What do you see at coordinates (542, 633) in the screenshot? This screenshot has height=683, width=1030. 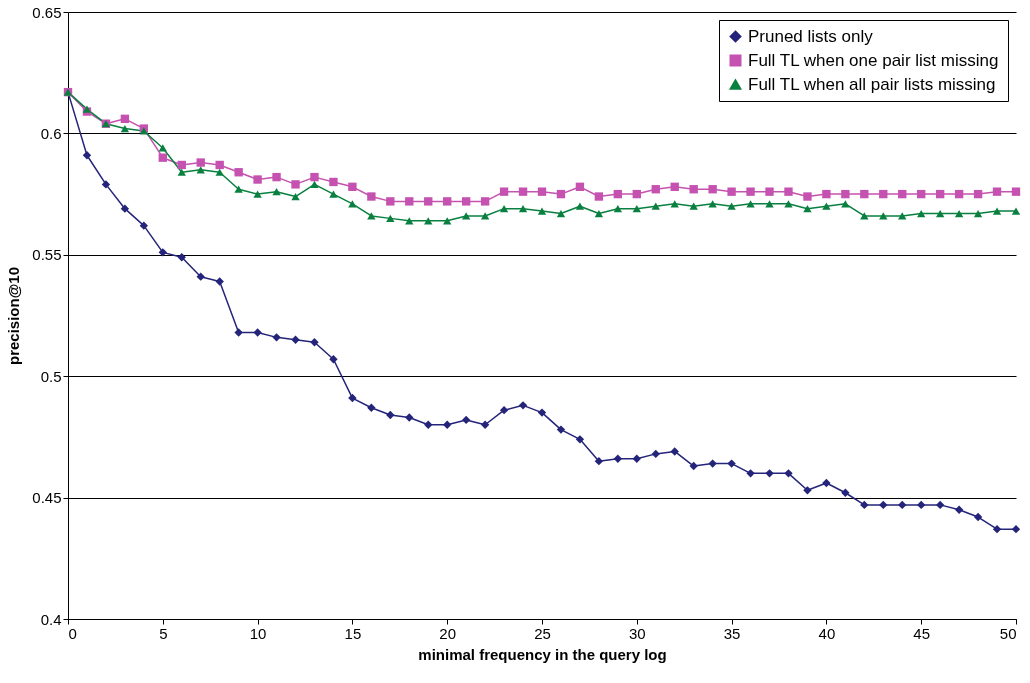 I see `x-tick-label: 25` at bounding box center [542, 633].